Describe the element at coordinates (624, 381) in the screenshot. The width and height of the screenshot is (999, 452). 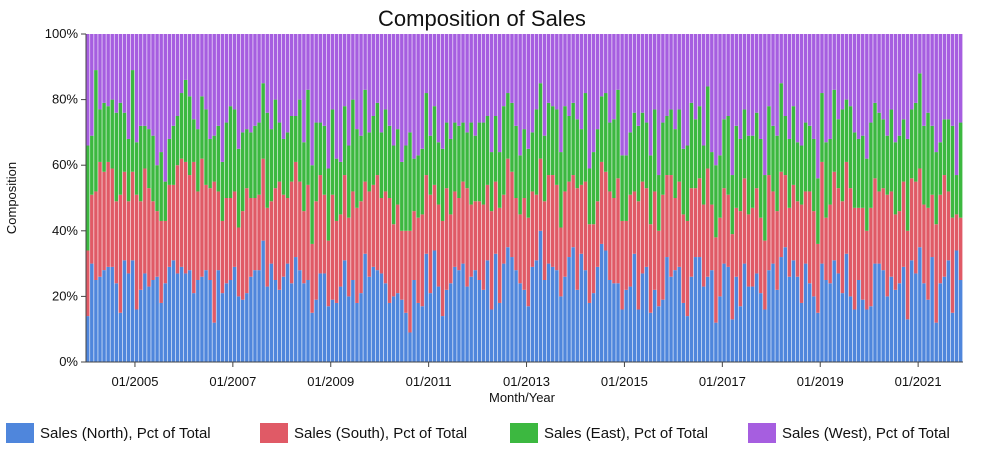
I see `x-tick-label: 01/2015` at that location.